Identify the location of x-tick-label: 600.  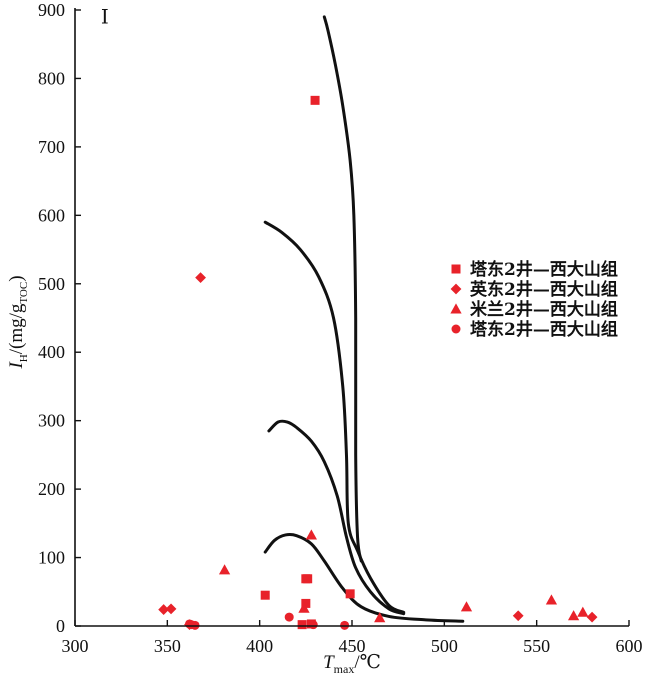
(629, 646).